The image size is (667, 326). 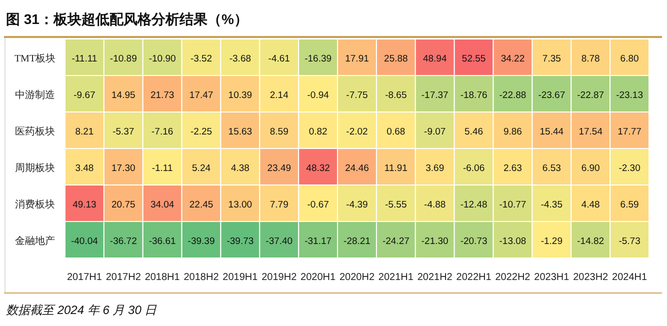 I want to click on data-label: 2.14, so click(x=279, y=95).